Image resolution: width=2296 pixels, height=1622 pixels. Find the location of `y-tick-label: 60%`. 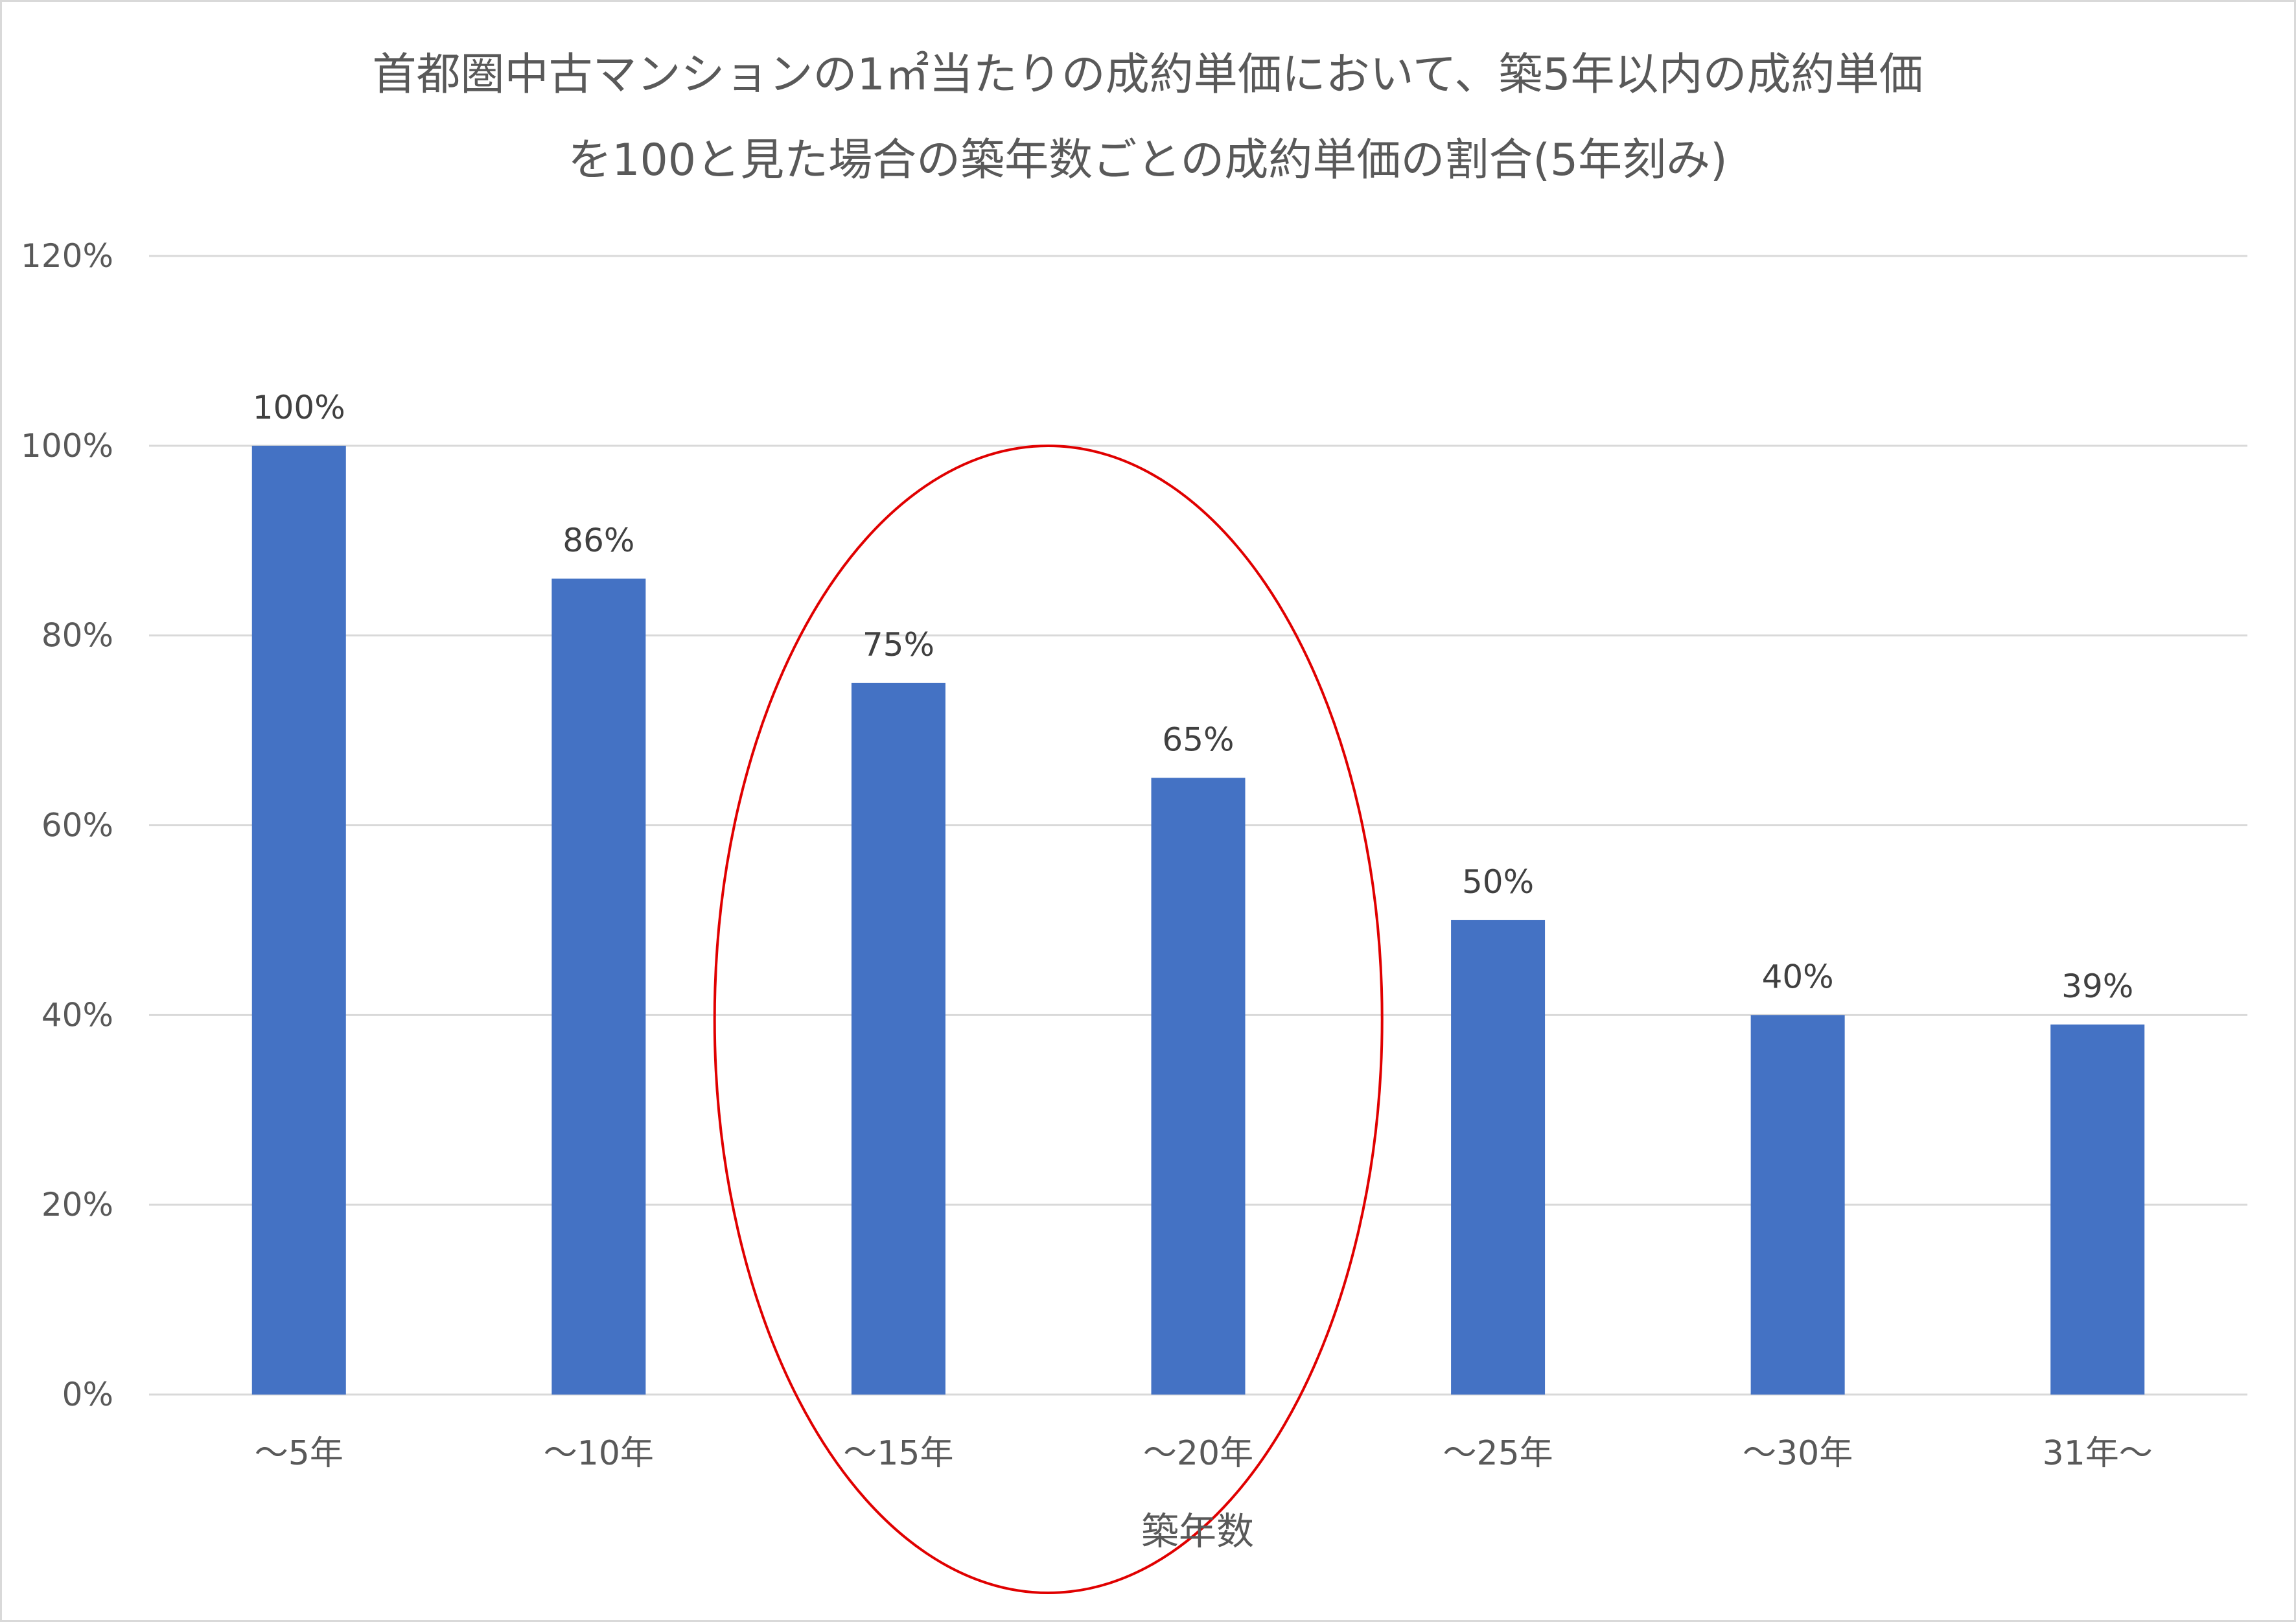

y-tick-label: 60% is located at coordinates (77, 826).